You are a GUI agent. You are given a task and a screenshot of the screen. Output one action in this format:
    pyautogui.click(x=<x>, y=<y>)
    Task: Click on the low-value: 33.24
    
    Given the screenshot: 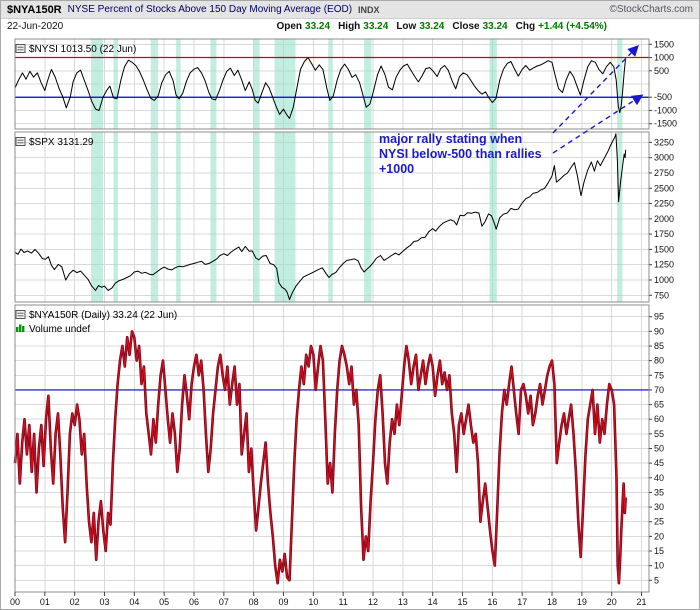 What is the action you would take?
    pyautogui.click(x=432, y=26)
    